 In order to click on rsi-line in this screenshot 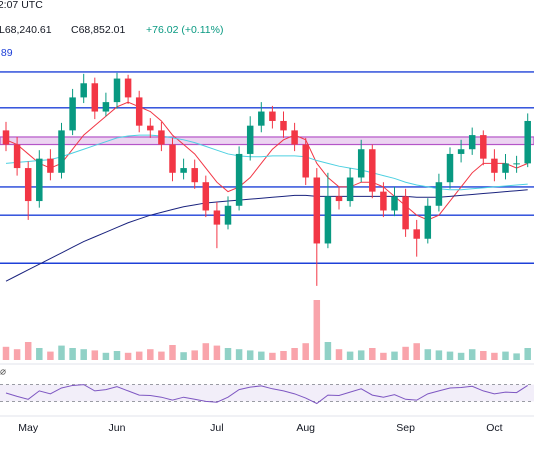, I will do `click(266, 394)`.